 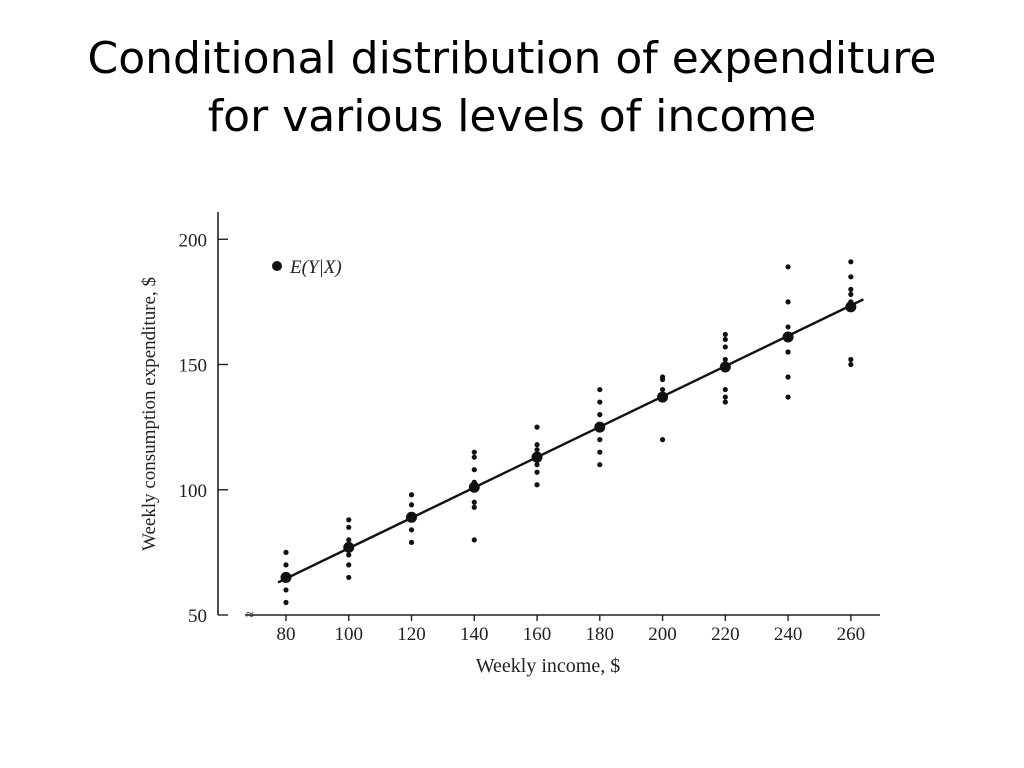 I want to click on y-tick-label: 200, so click(x=193, y=240).